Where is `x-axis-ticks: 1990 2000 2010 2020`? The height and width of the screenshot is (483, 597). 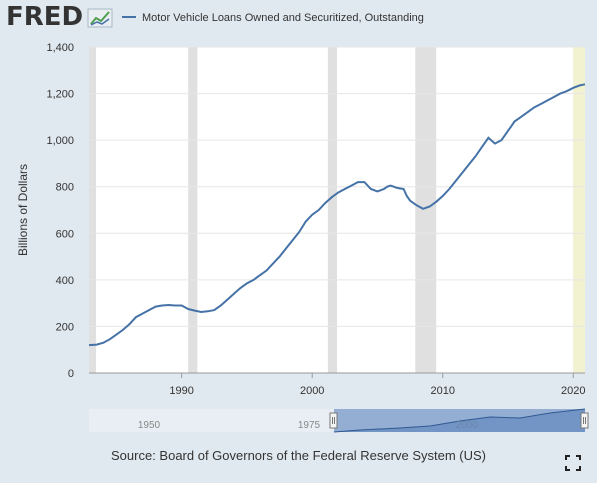 x-axis-ticks: 1990 2000 2010 2020 is located at coordinates (337, 384).